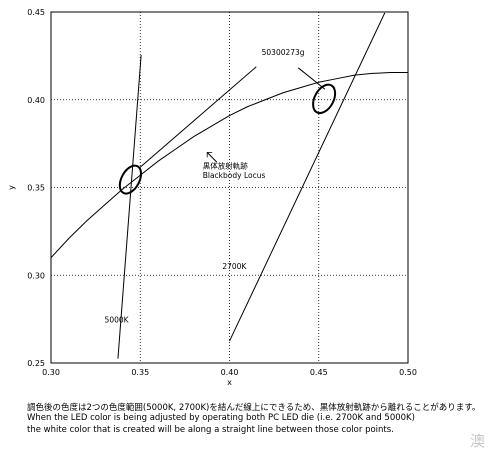  I want to click on 5000k-bin-ellipse, so click(130, 179).